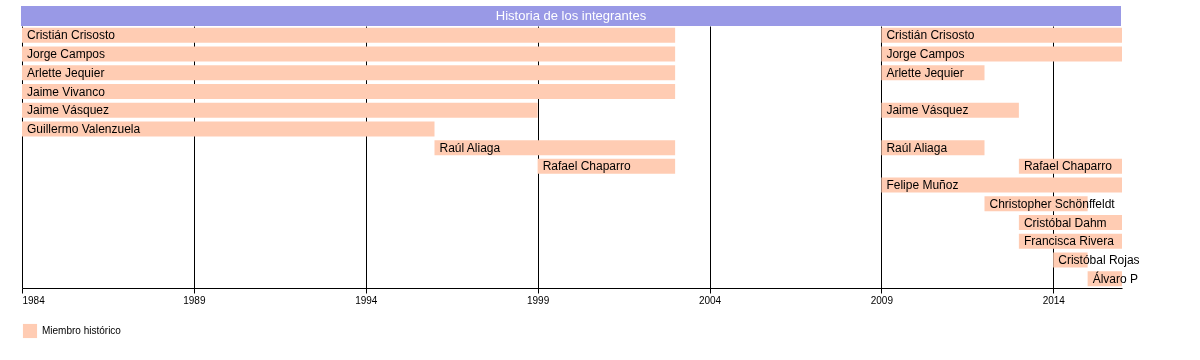 This screenshot has width=1200, height=360. I want to click on data-label: Jaime Vivanco, so click(66, 91).